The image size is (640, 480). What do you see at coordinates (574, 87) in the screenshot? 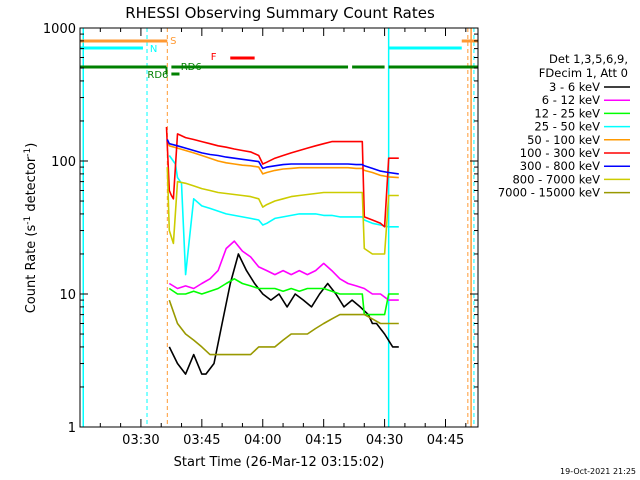
I see `legend-label-0: 3 - 6 keV` at bounding box center [574, 87].